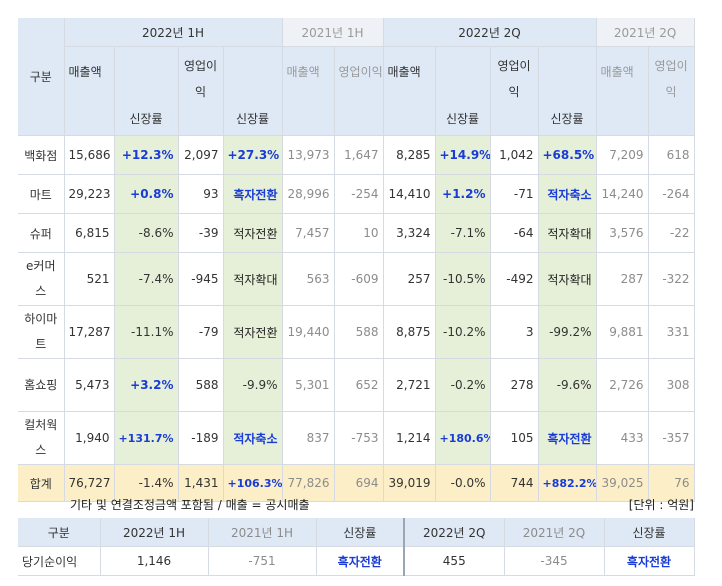  Describe the element at coordinates (201, 155) in the screenshot. I see `table-cell: 2,097` at that location.